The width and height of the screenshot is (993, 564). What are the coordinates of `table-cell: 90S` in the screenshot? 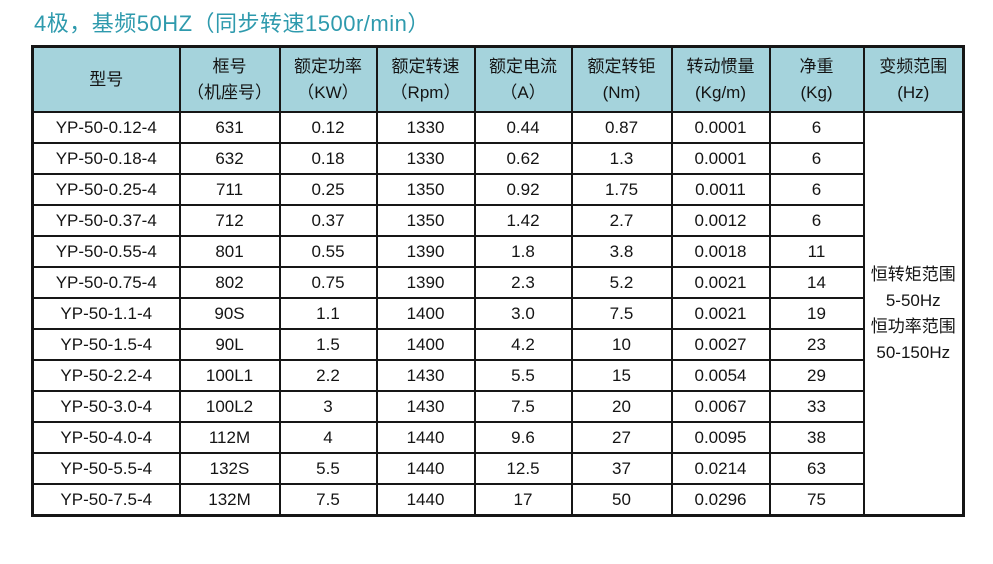 It's located at (229, 313).